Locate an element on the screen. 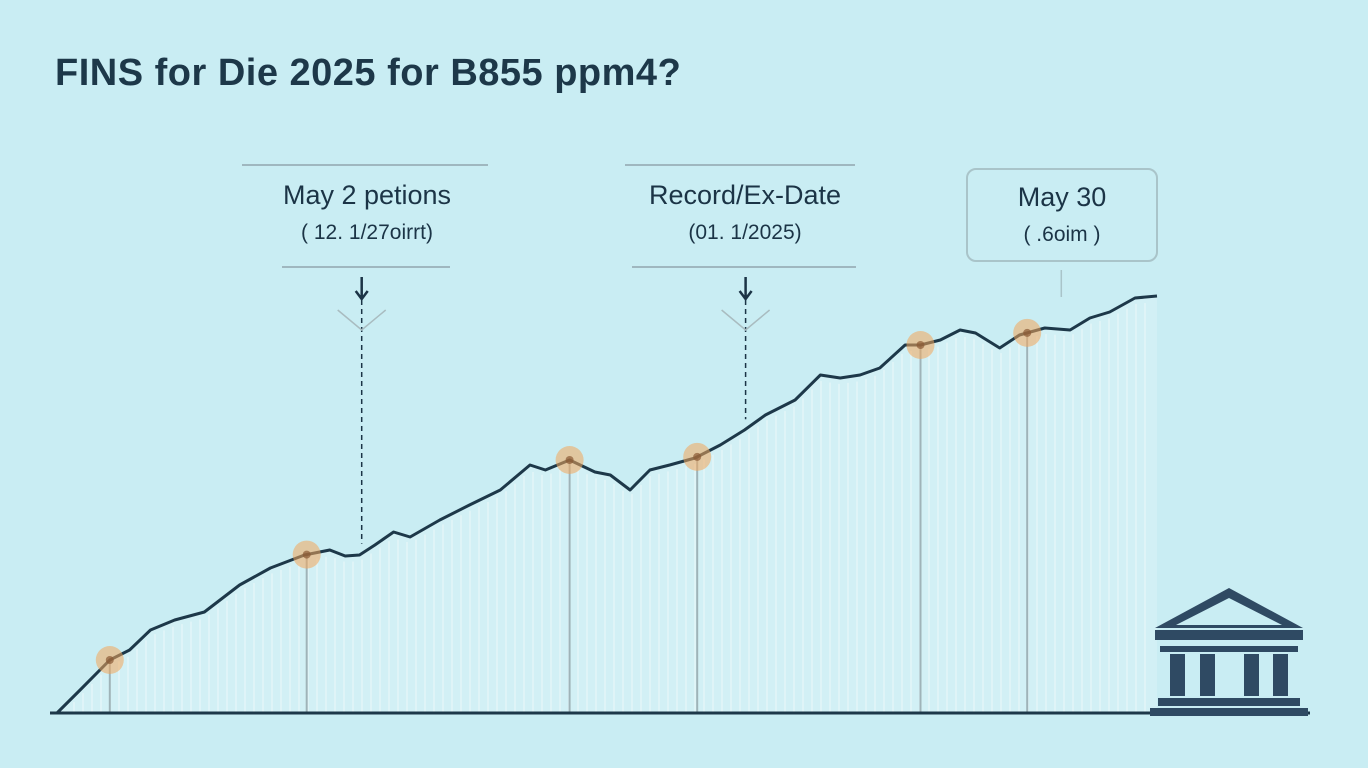  annotation-may-30: May 30 ( .6oim ) is located at coordinates (1062, 215).